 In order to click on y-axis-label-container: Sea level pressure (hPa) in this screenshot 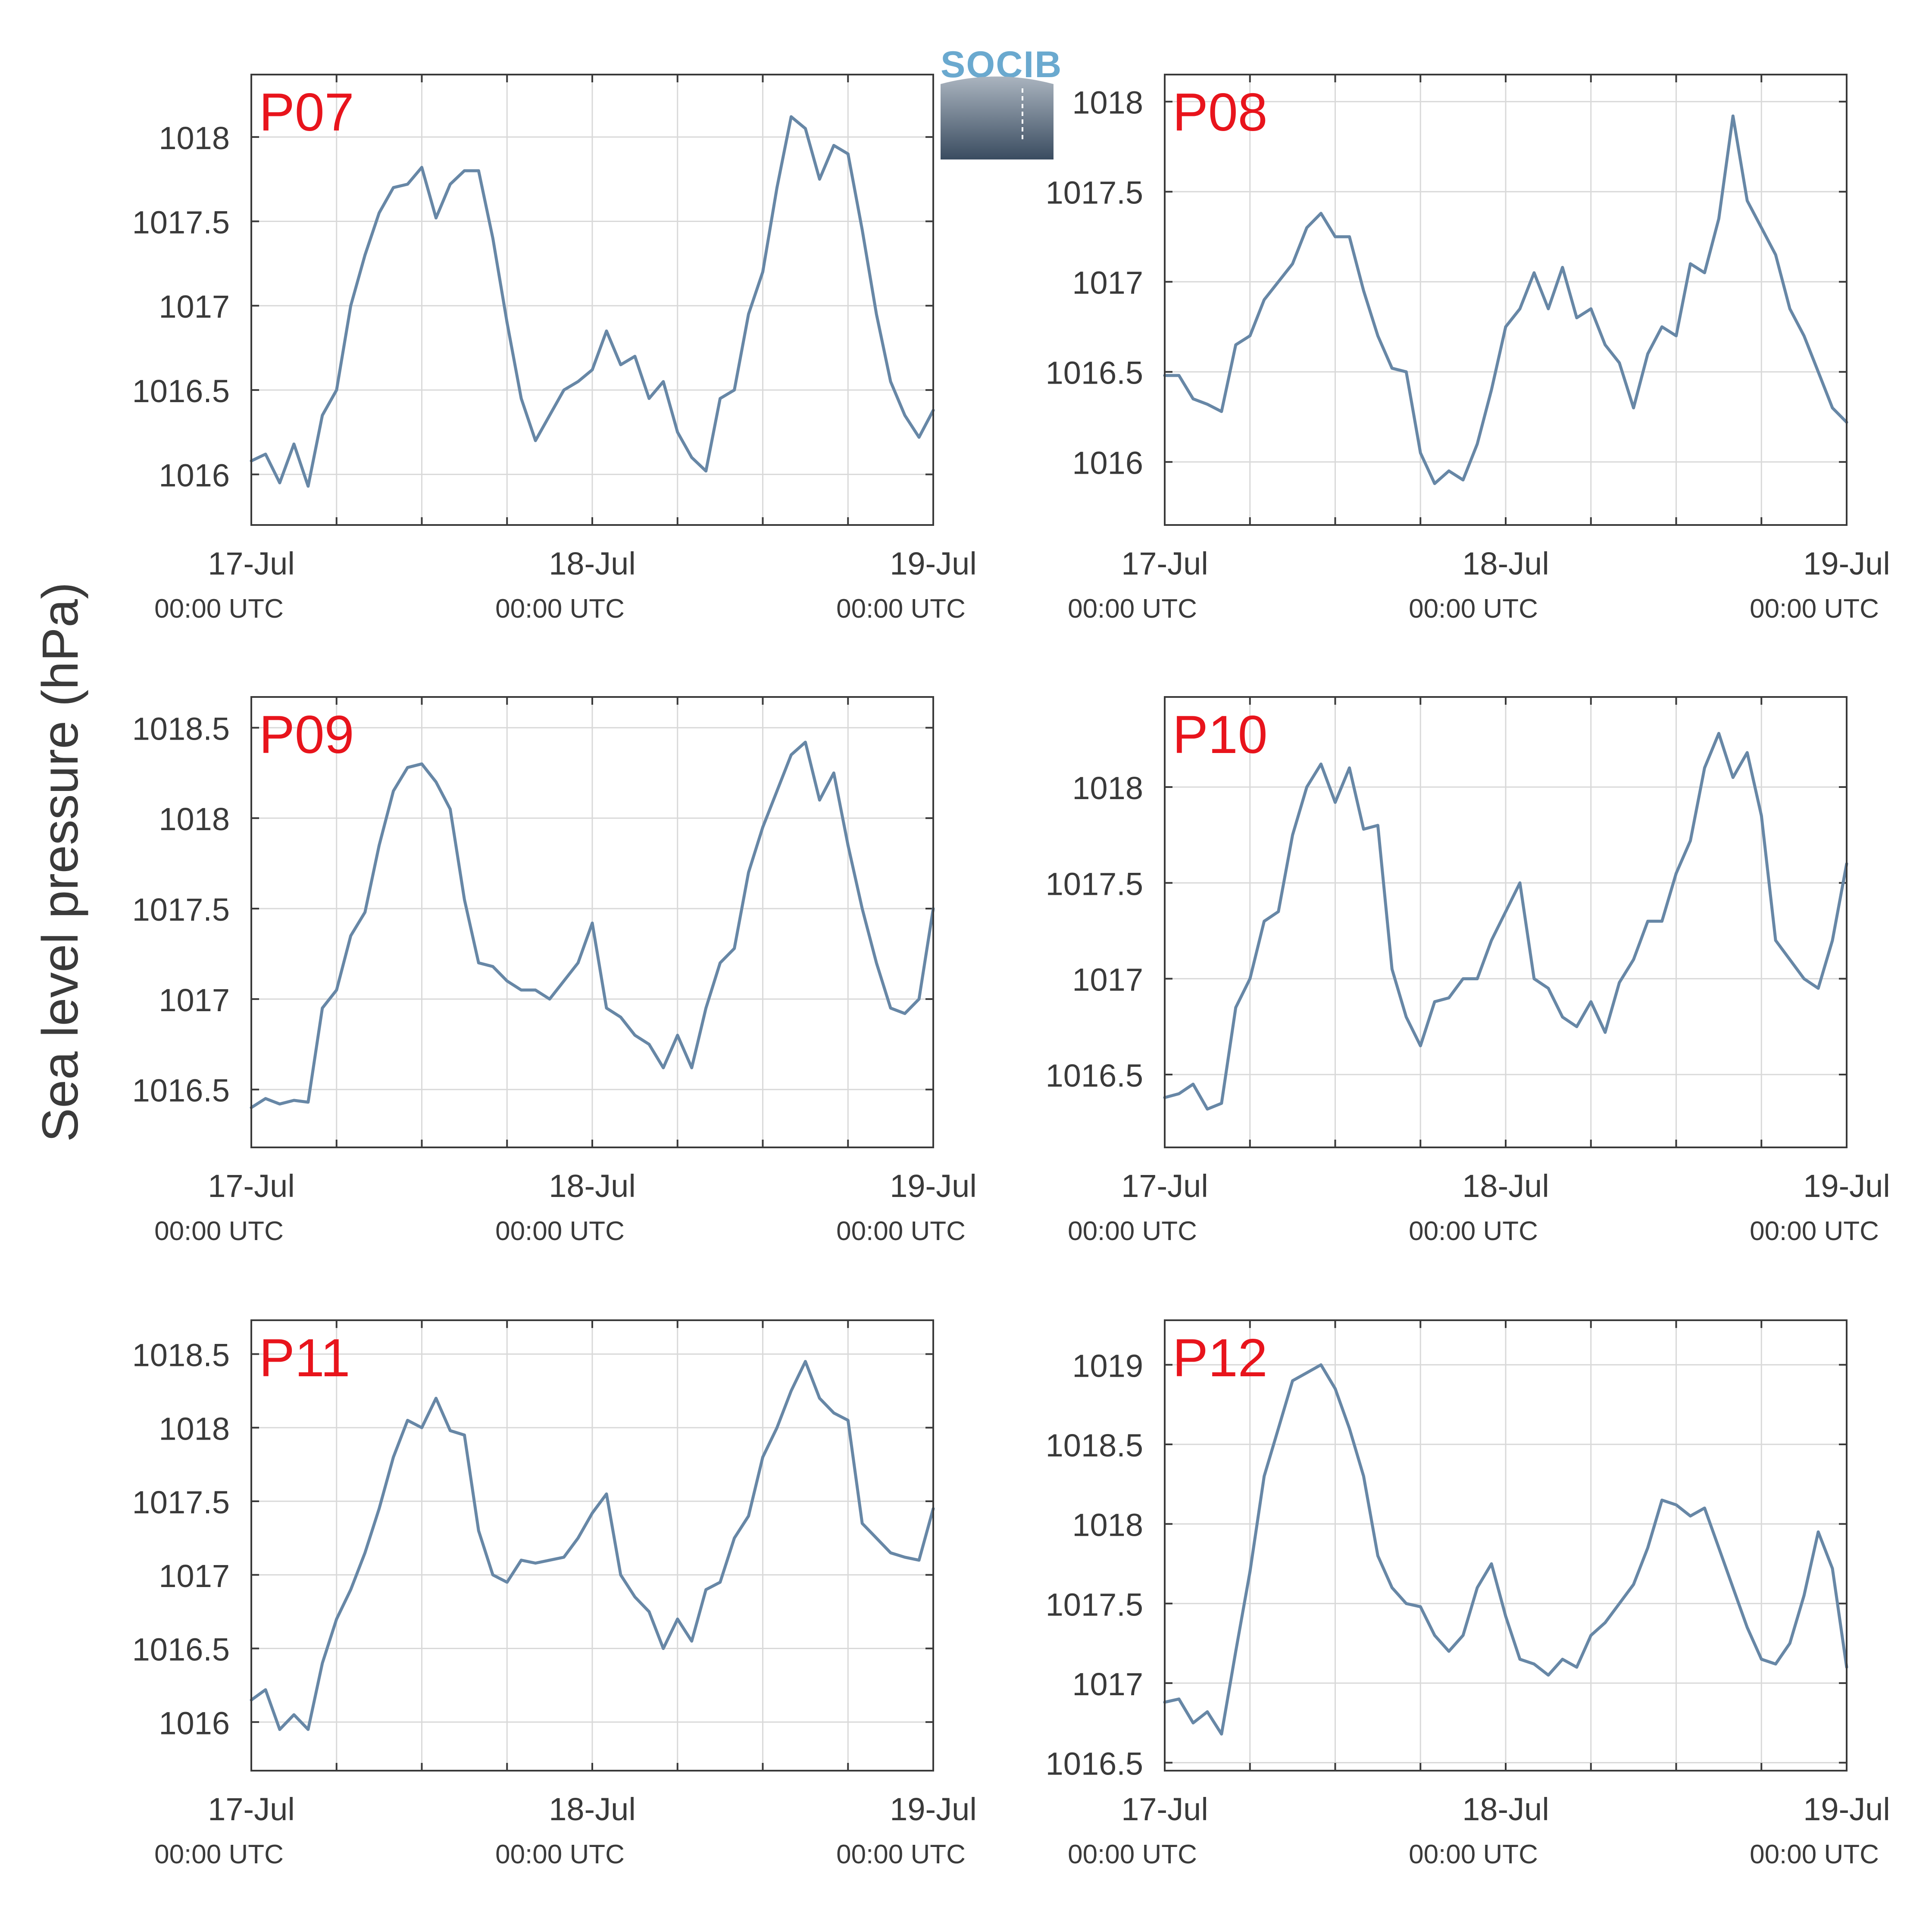, I will do `click(60, 862)`.